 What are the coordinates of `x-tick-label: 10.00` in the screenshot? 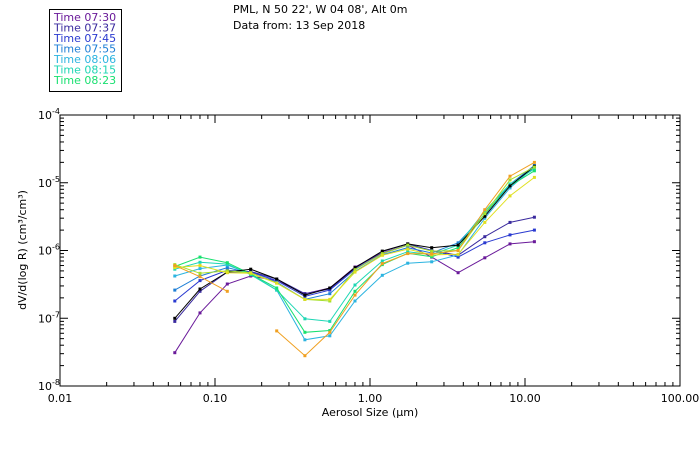 It's located at (525, 398).